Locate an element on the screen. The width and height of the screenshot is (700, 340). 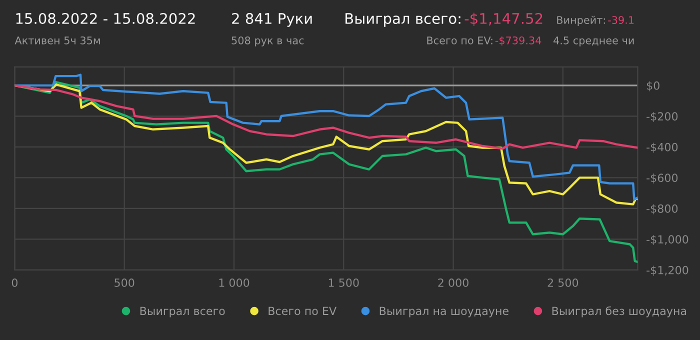
x-tick-label: 2 500 is located at coordinates (563, 282).